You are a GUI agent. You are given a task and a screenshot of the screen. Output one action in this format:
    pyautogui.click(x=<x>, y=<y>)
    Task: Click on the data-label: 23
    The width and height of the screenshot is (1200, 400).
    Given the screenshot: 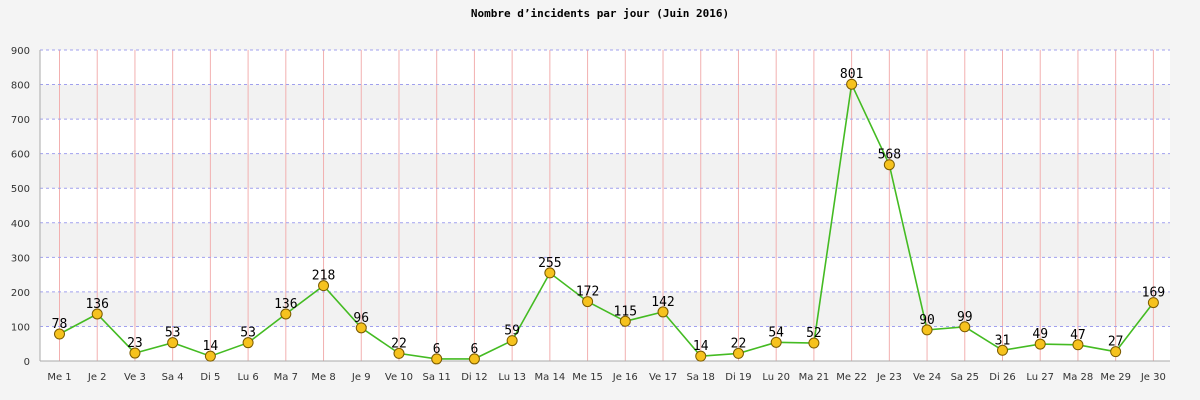 What is the action you would take?
    pyautogui.click(x=135, y=343)
    